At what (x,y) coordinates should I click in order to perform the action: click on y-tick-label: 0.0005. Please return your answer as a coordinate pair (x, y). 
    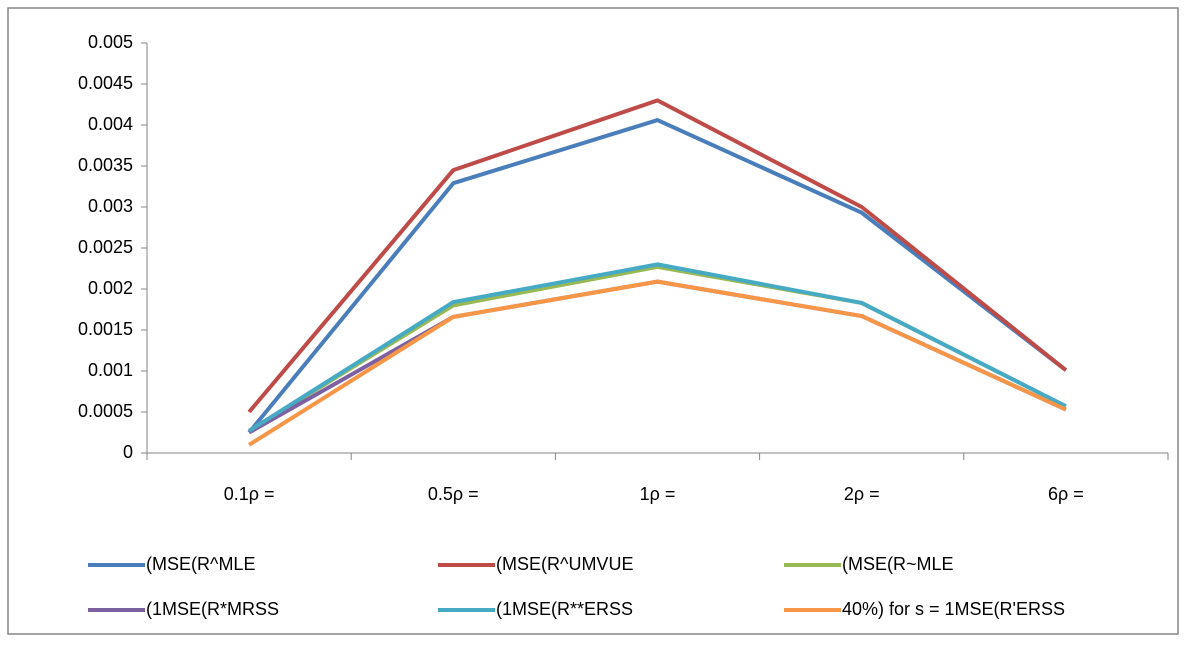
    Looking at the image, I should click on (105, 411).